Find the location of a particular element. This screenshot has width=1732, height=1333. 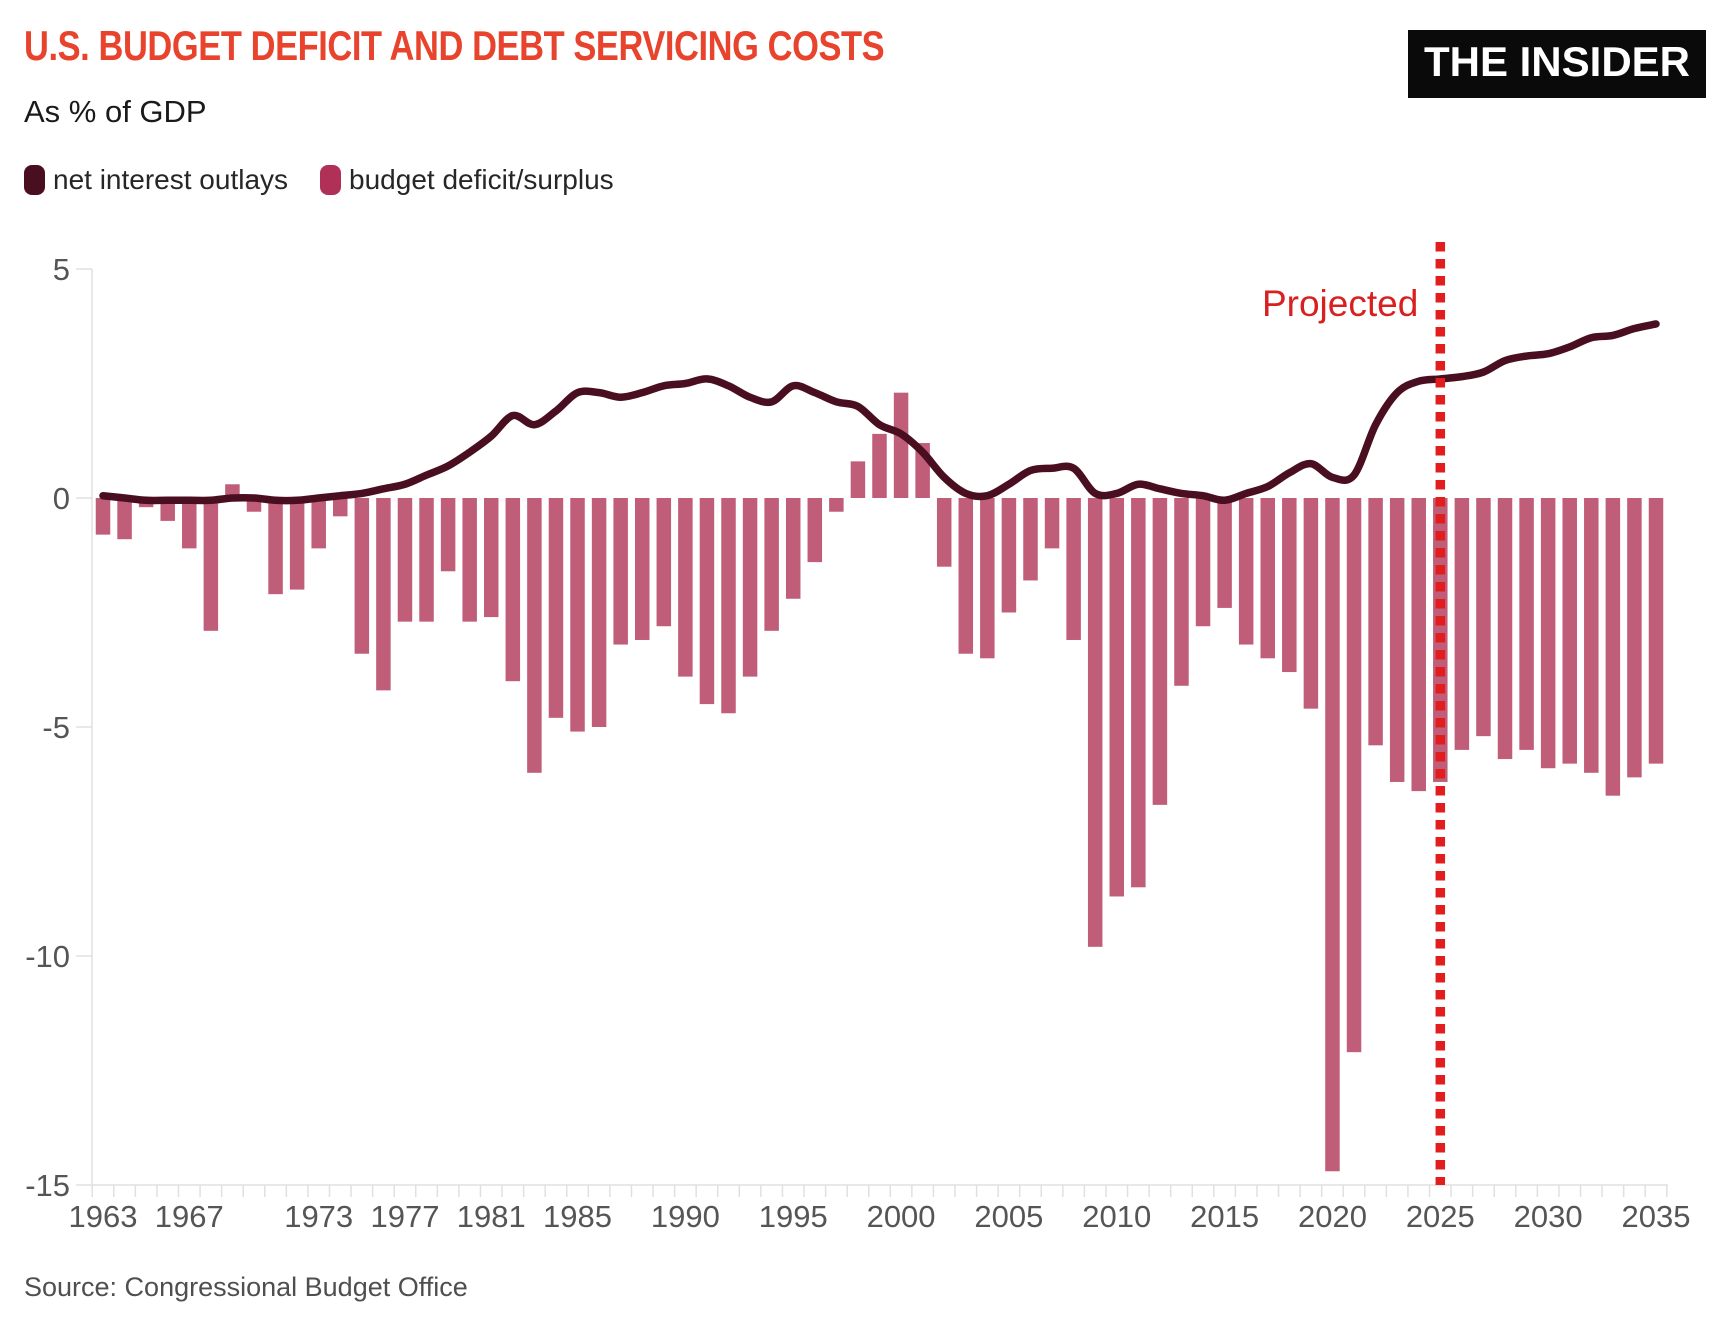

deficit-bar-1998 is located at coordinates (858, 479).